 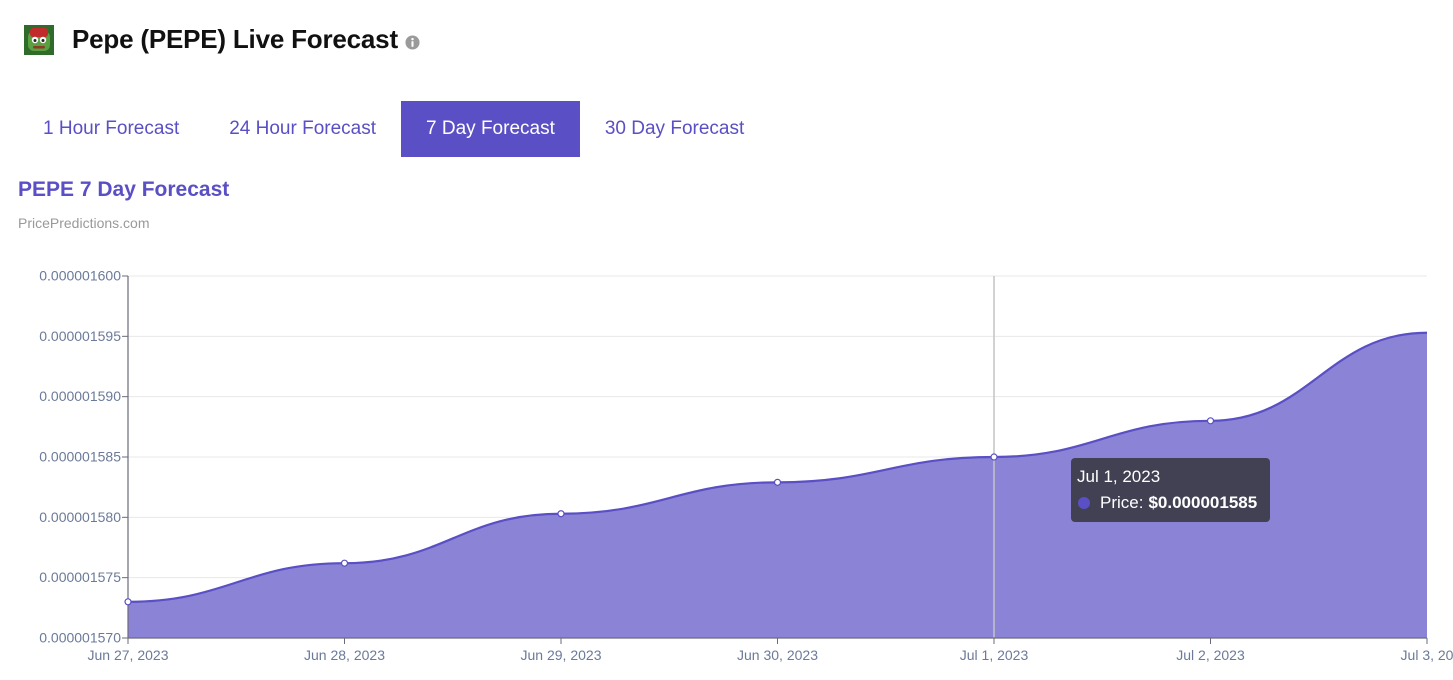 I want to click on tooltip-date: Jul 1, 2023, so click(x=1119, y=476).